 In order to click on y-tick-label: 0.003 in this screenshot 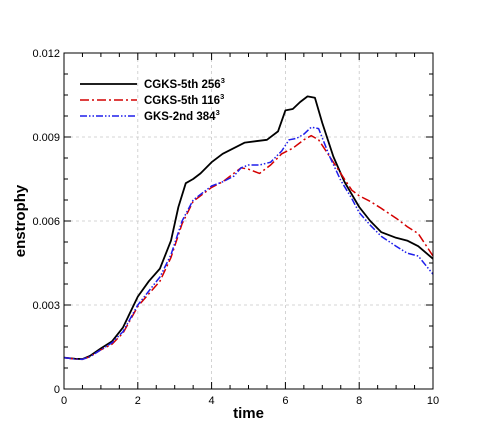, I will do `click(46, 306)`.